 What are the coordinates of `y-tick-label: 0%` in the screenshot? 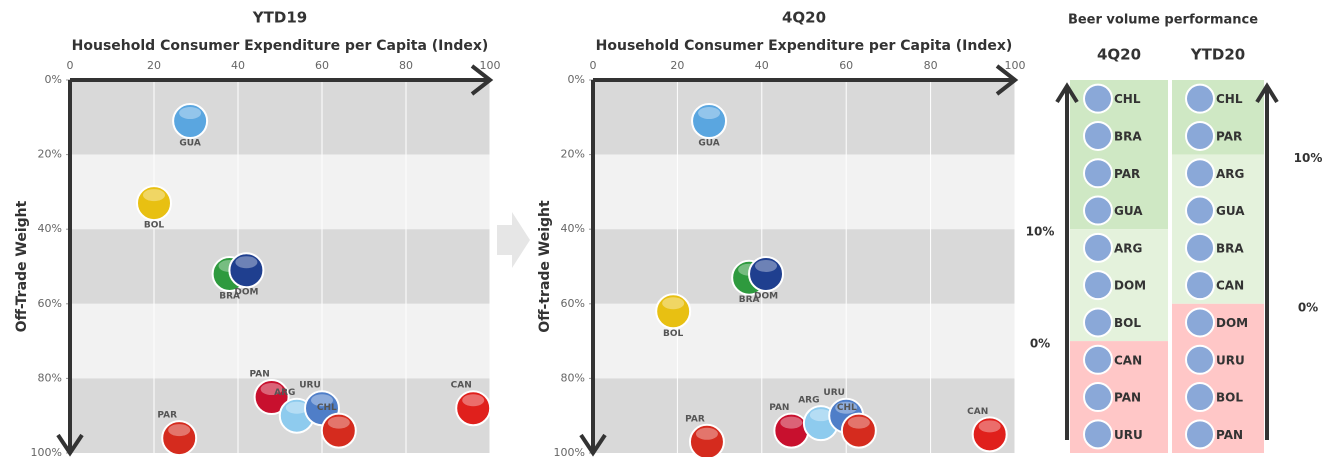 It's located at (53, 79).